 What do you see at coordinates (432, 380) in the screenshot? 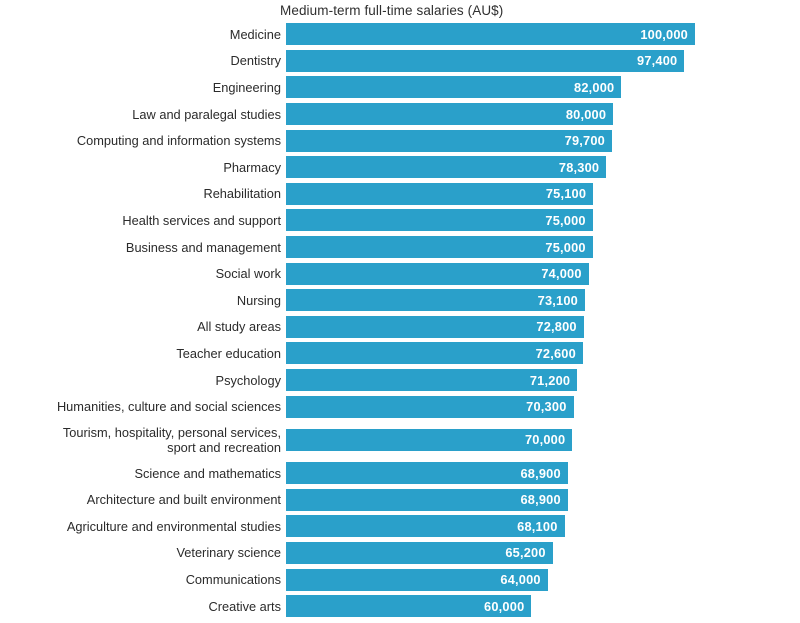
I see `bar: 71,200` at bounding box center [432, 380].